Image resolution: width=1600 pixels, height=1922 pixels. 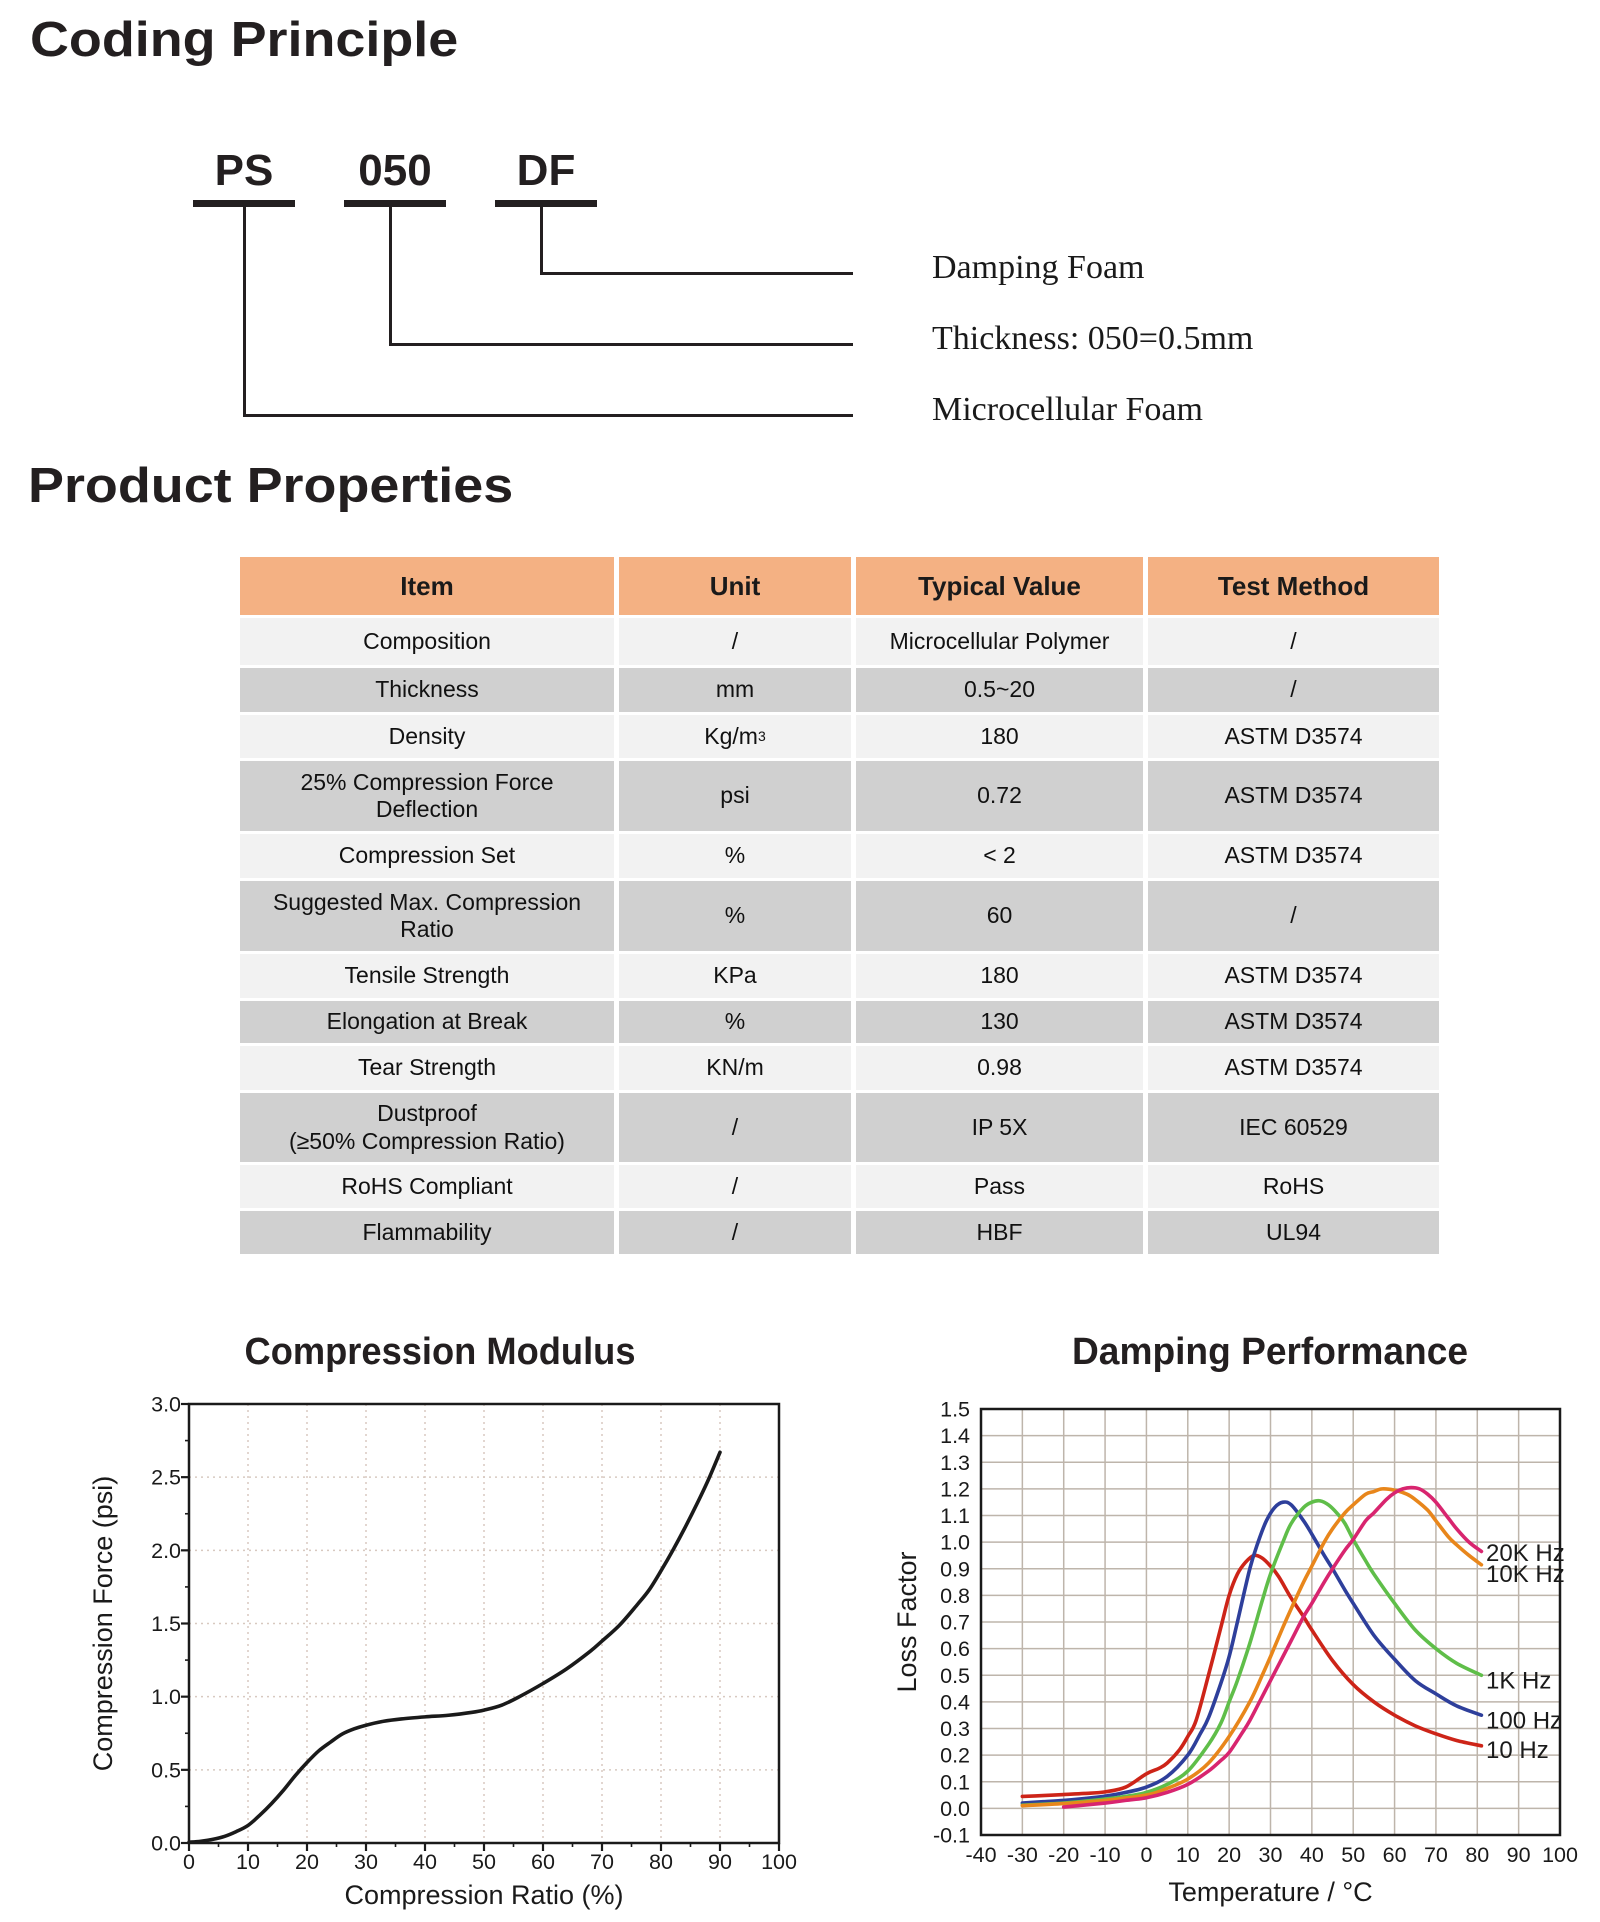 What do you see at coordinates (1293, 586) in the screenshot?
I see `table-header-cell: Test Method` at bounding box center [1293, 586].